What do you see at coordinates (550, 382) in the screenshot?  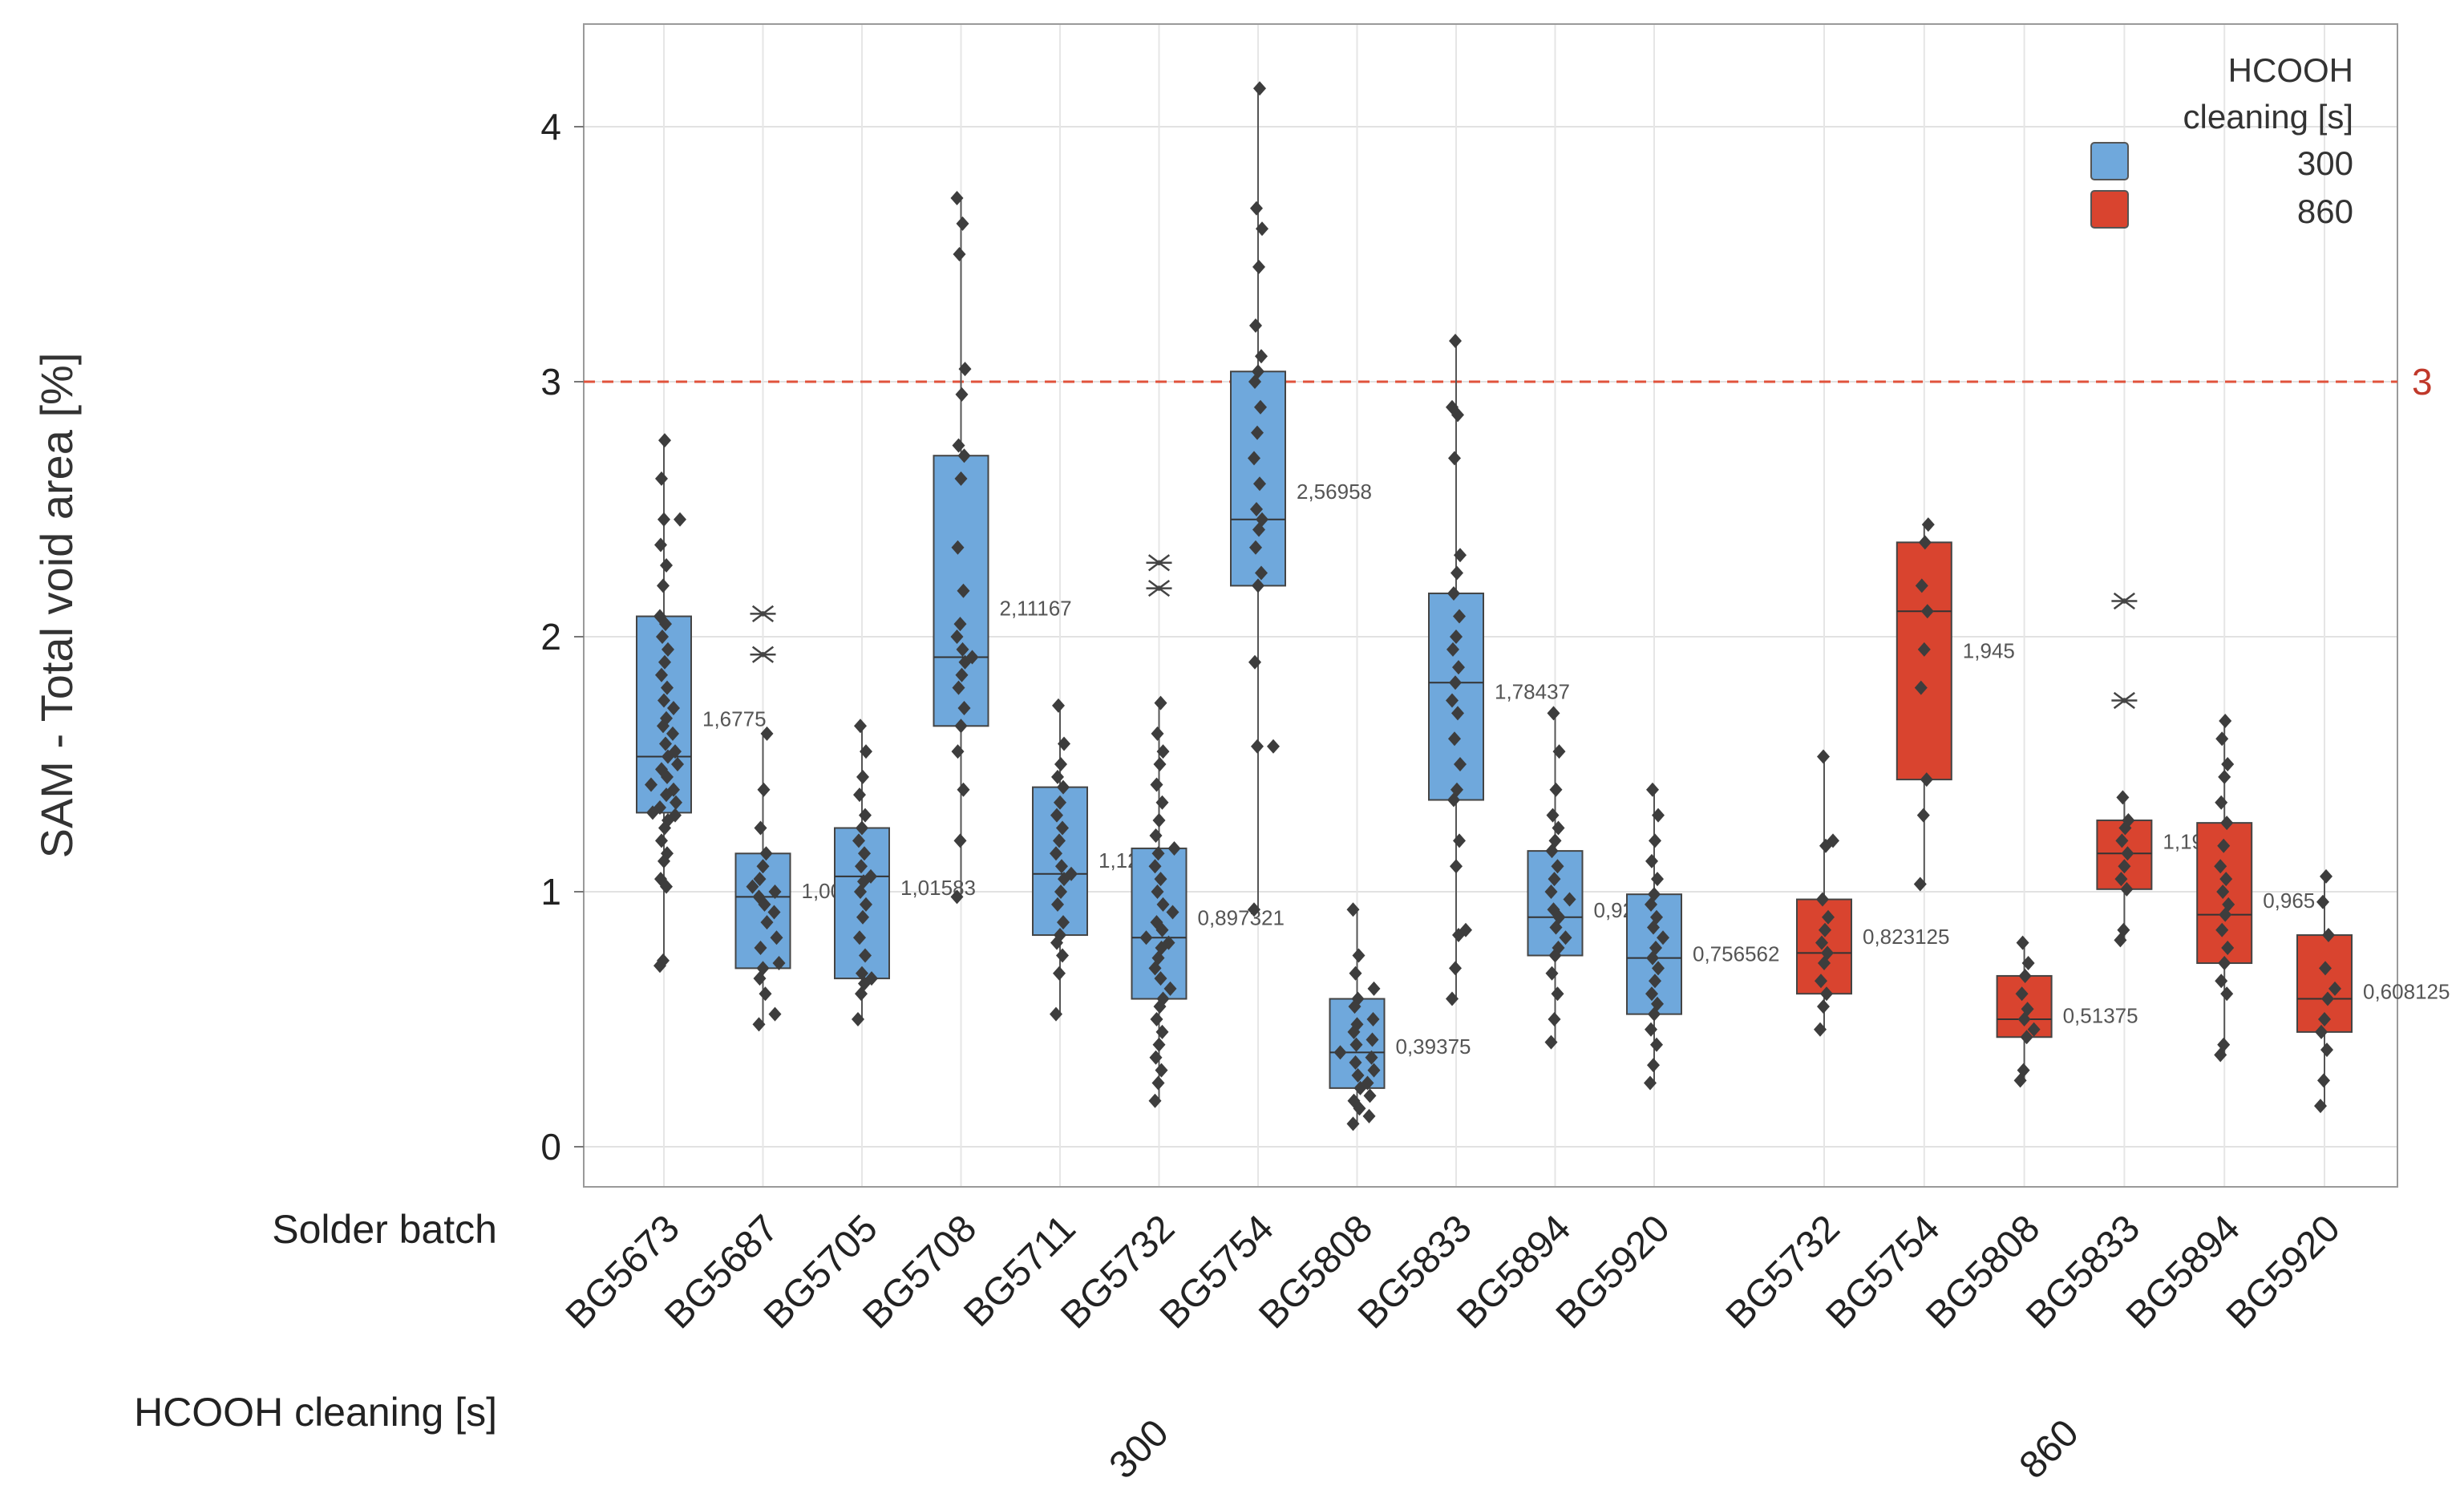 I see `y-tick-label: 3` at bounding box center [550, 382].